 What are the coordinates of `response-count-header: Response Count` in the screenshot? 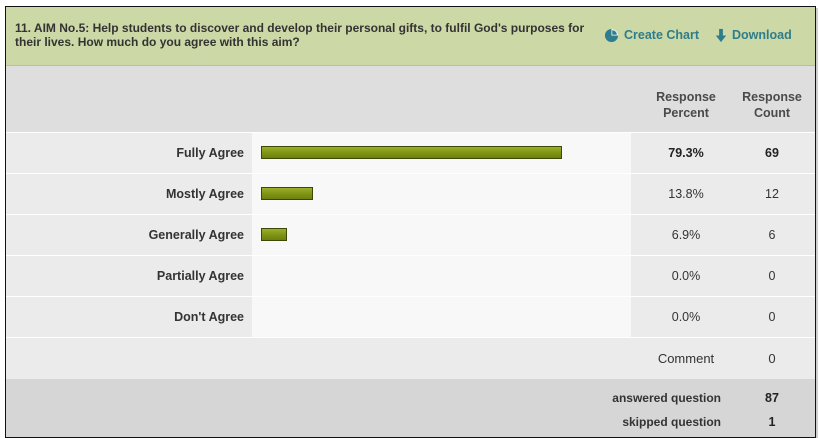 It's located at (772, 105).